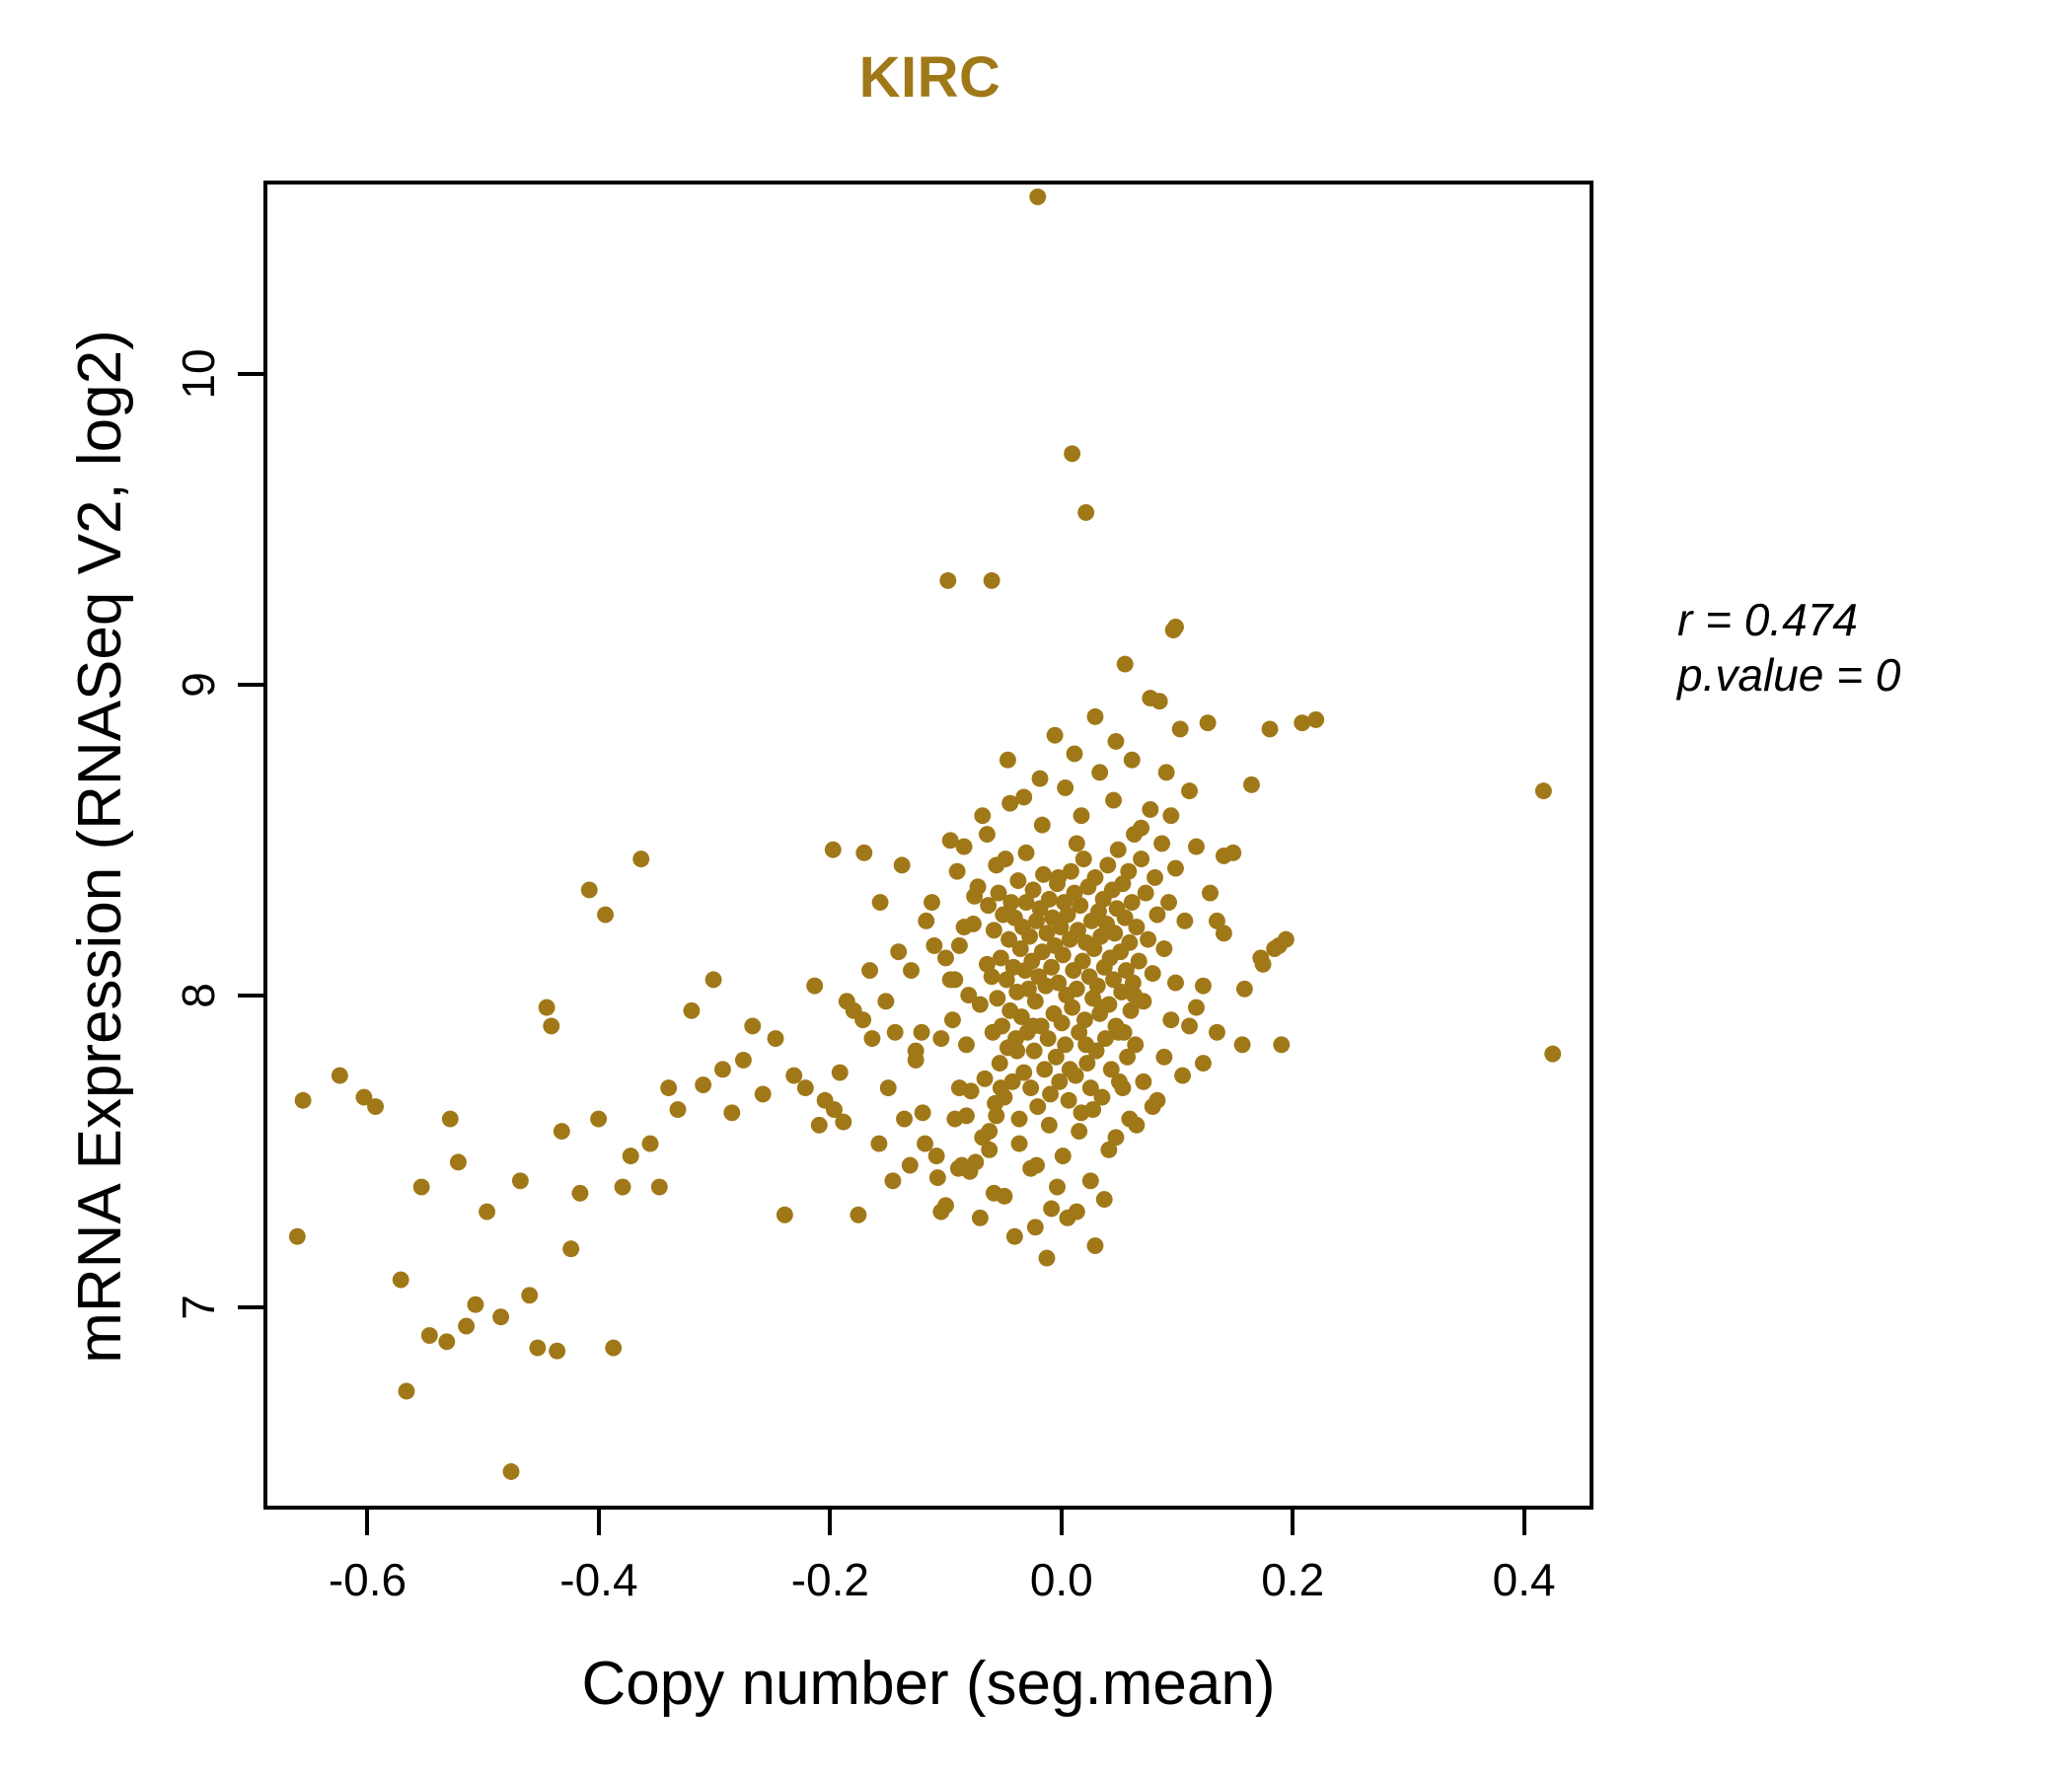 This screenshot has width=2072, height=1776. I want to click on stats-annotation: r = 0.474 p.value = 0, so click(1840, 647).